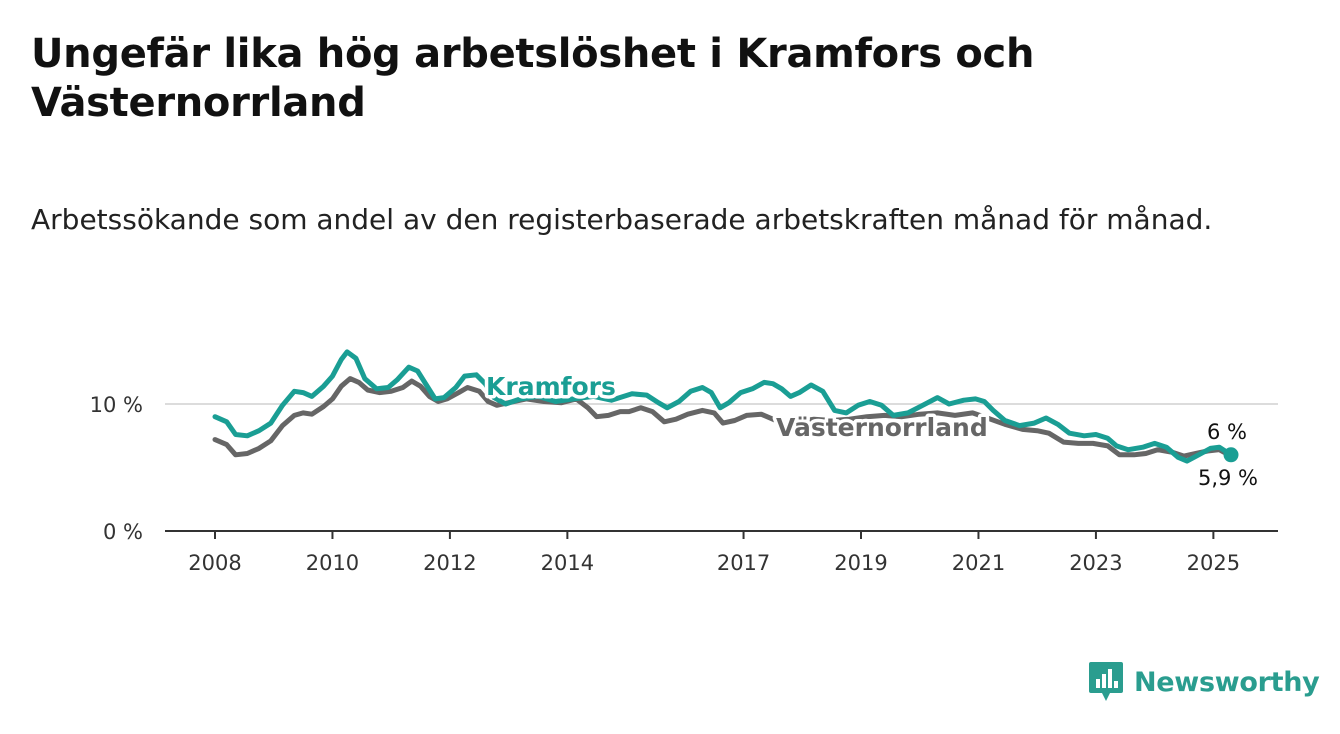 The height and width of the screenshot is (734, 1340). I want to click on x-tick-label: 2025, so click(1213, 563).